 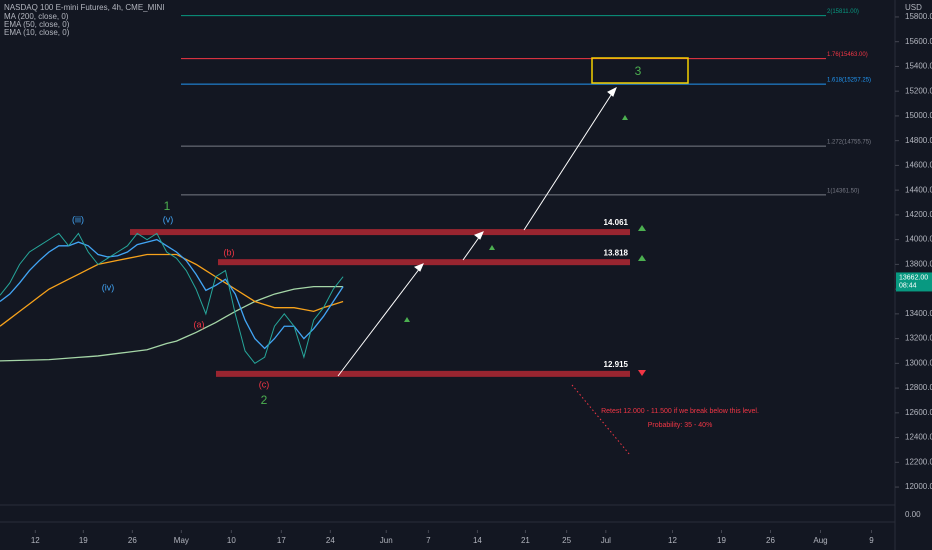 What do you see at coordinates (680, 425) in the screenshot?
I see `note: Probability: 35 - 40%` at bounding box center [680, 425].